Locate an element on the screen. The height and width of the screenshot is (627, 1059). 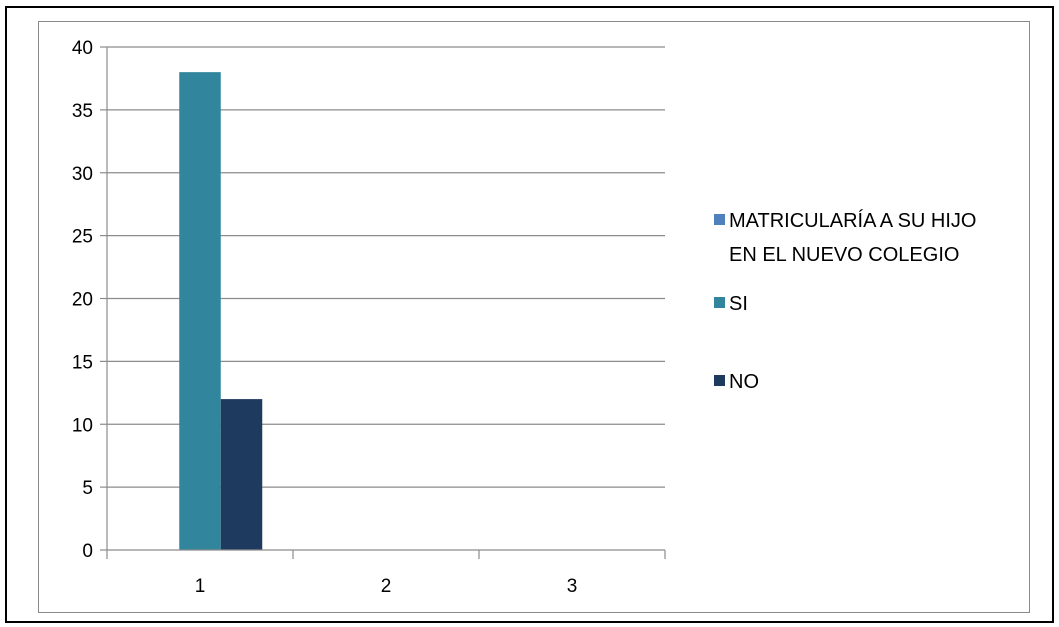
y-tick-label: 10 is located at coordinates (82, 425).